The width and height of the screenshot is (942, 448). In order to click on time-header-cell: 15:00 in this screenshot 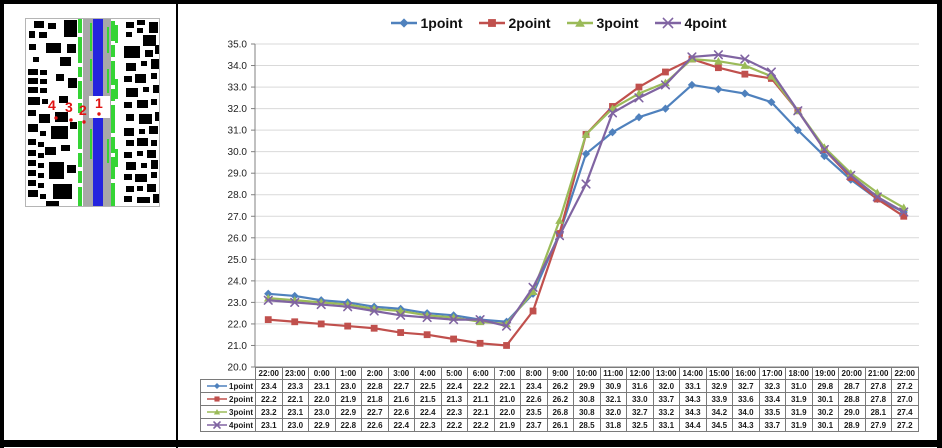, I will do `click(719, 373)`.